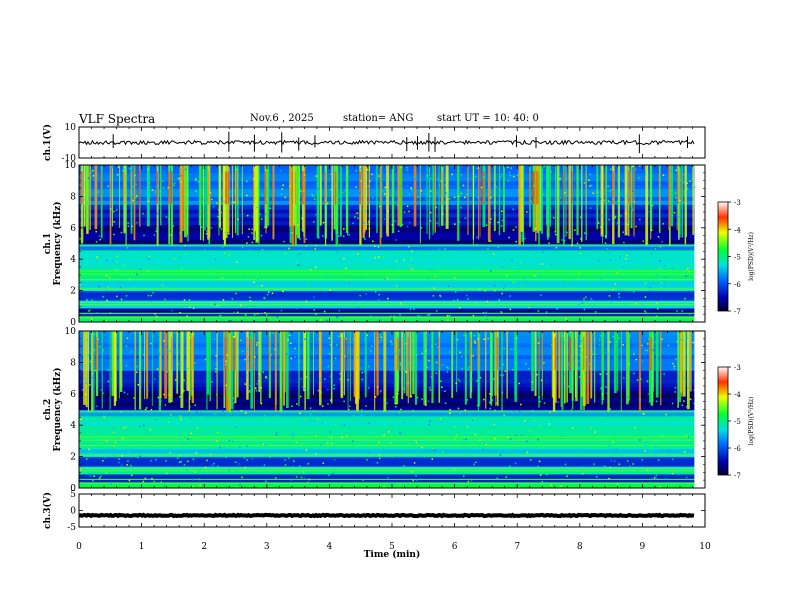 The image size is (792, 612). What do you see at coordinates (73, 323) in the screenshot?
I see `y-tick-label: 0` at bounding box center [73, 323].